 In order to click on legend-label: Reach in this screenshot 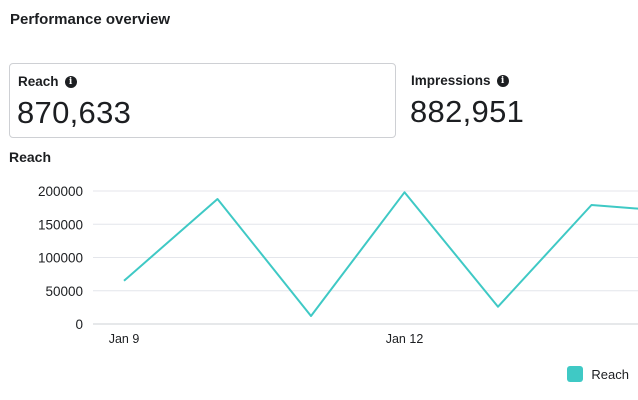, I will do `click(610, 374)`.